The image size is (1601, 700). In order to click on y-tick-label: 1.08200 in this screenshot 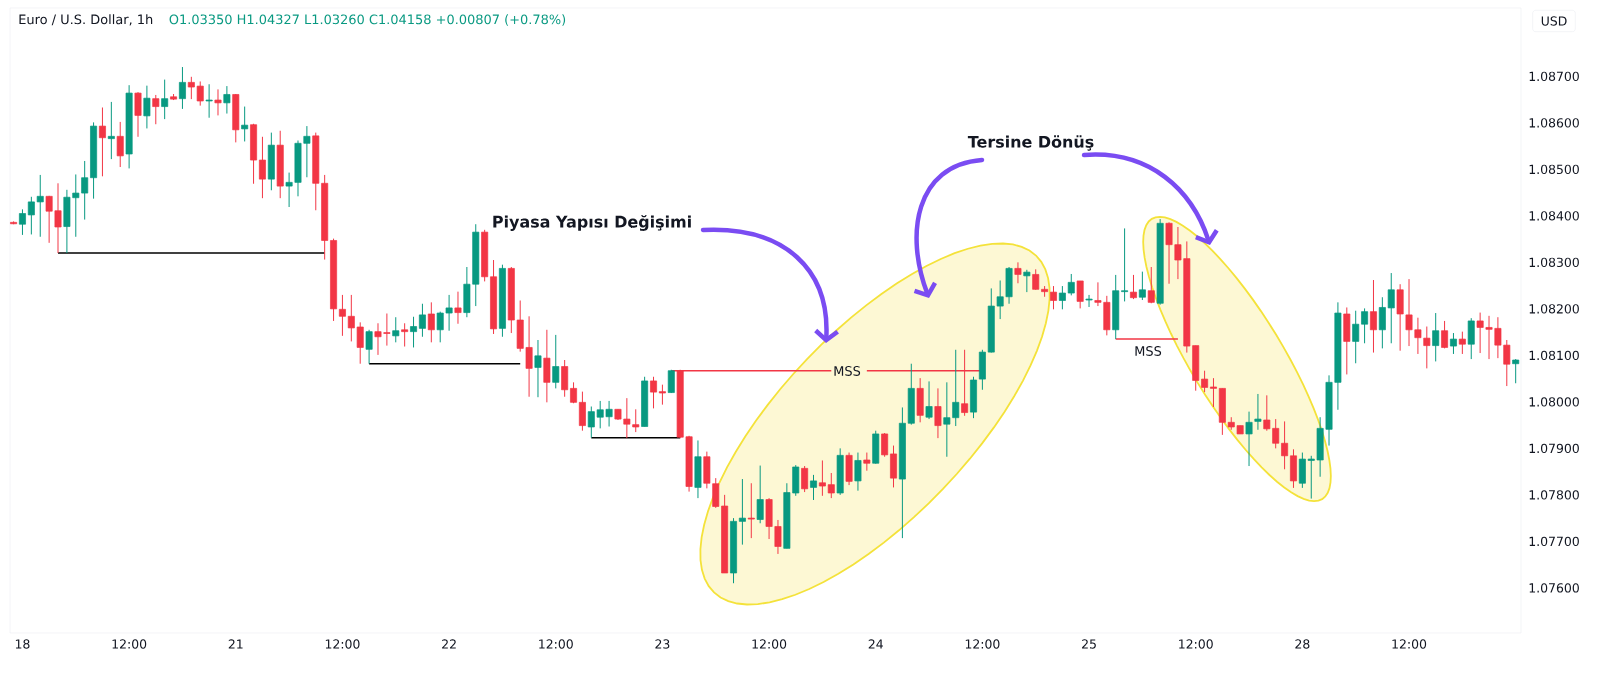, I will do `click(1554, 309)`.